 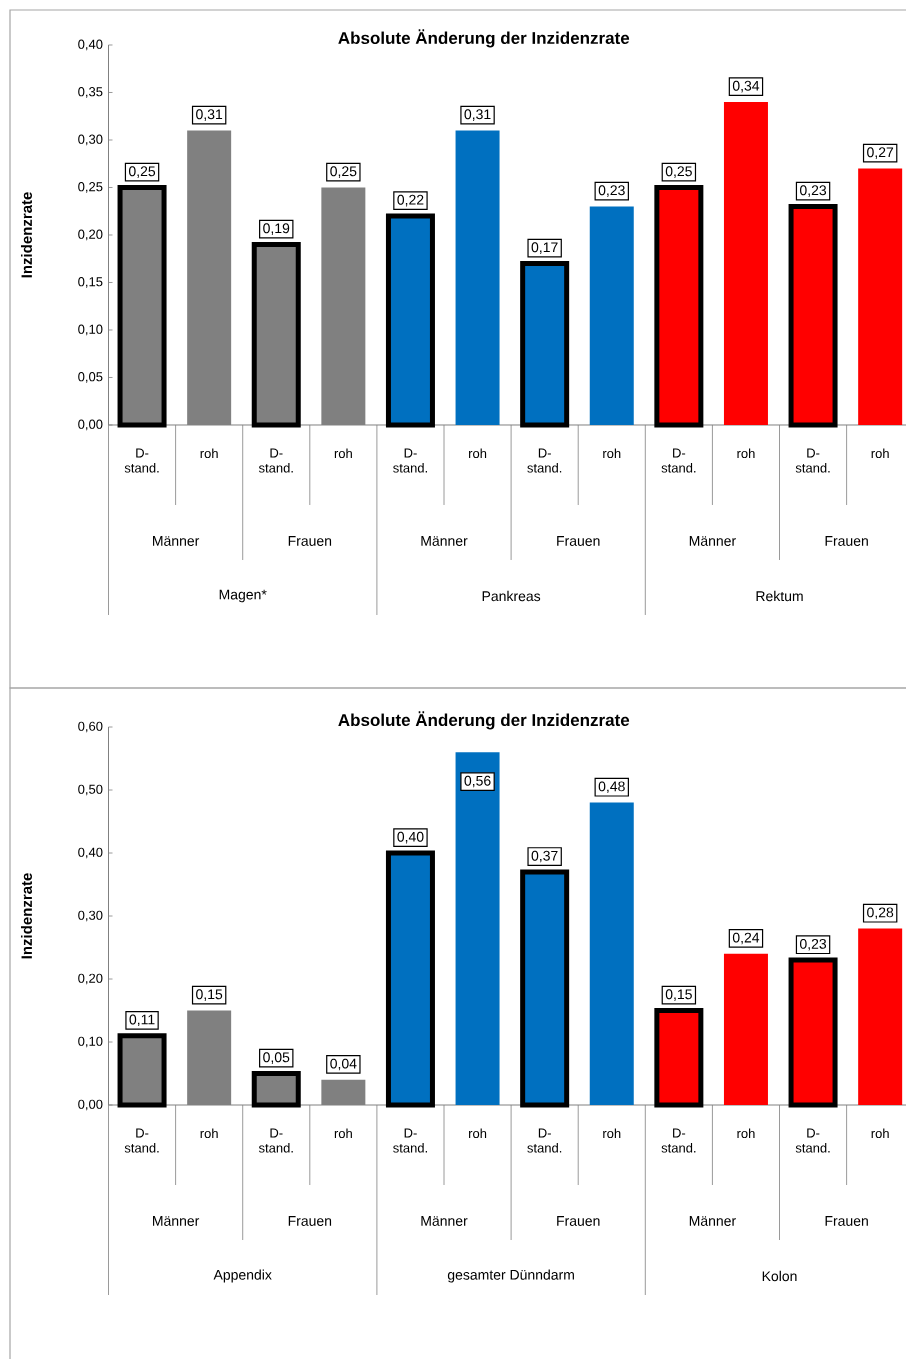 What do you see at coordinates (90, 790) in the screenshot?
I see `y-tick-label: 0,50` at bounding box center [90, 790].